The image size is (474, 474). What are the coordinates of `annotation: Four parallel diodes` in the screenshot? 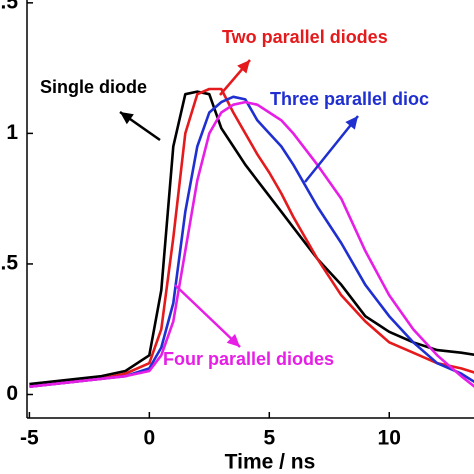 It's located at (248, 359).